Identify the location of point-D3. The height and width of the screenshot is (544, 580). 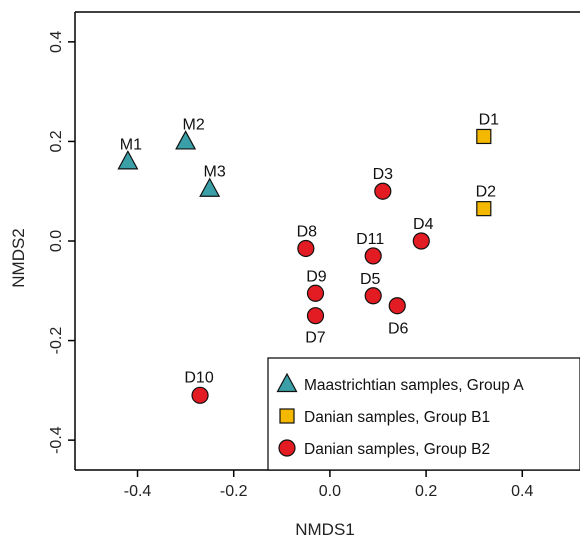
(383, 191).